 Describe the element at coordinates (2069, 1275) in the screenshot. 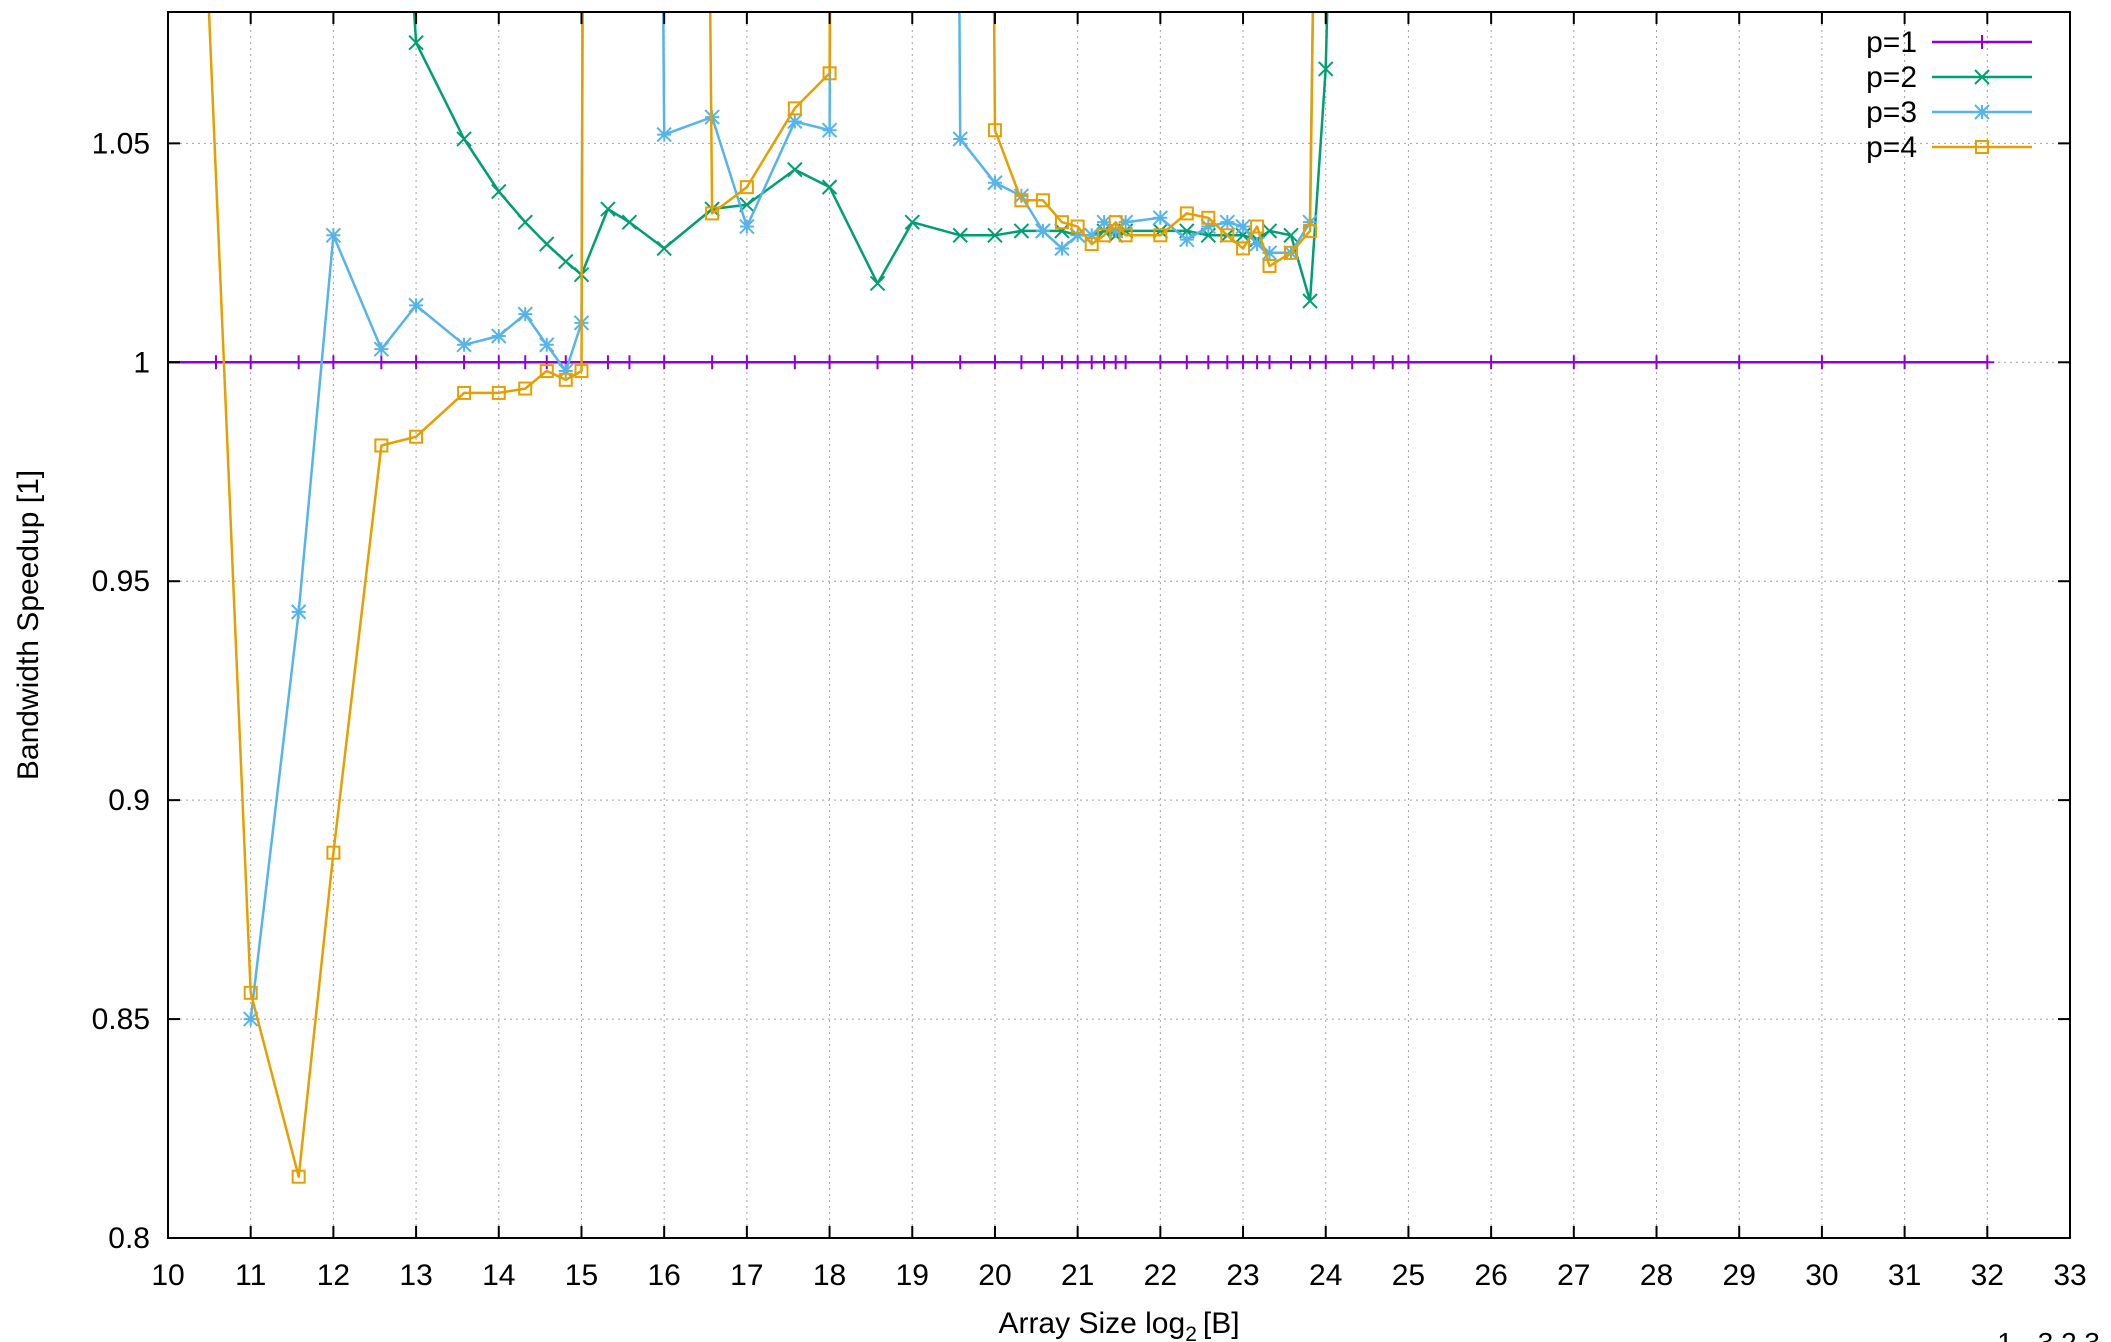

I see `x-tick-label: 33` at that location.